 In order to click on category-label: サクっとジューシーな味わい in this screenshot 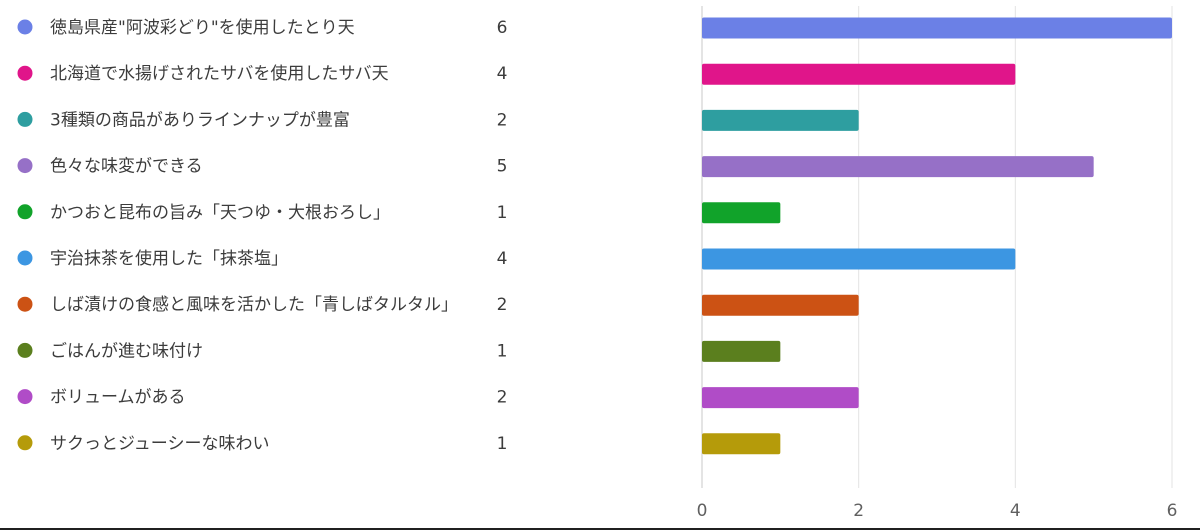, I will do `click(159, 444)`.